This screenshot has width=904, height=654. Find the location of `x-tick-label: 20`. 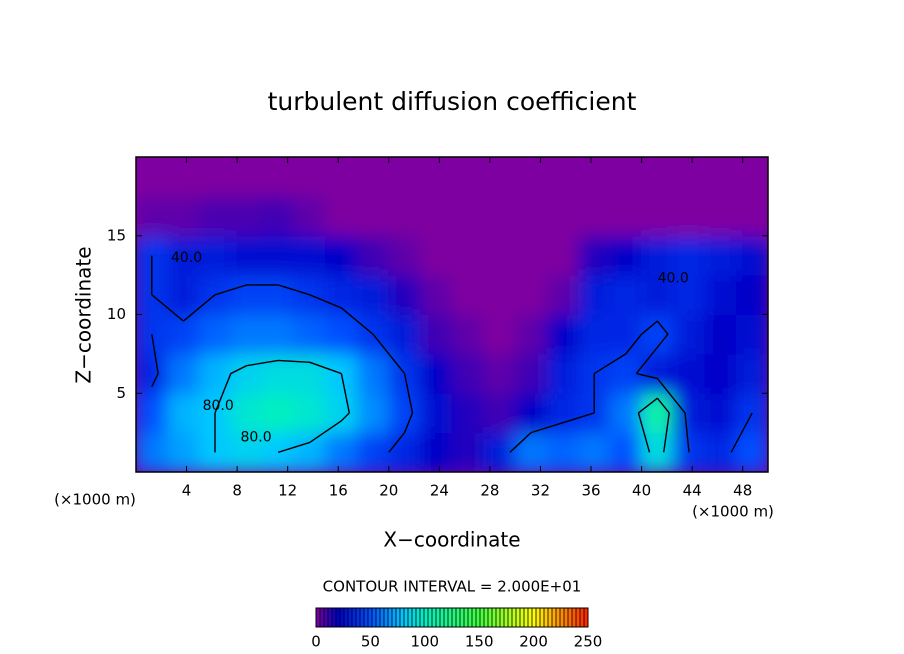

x-tick-label: 20 is located at coordinates (388, 491).